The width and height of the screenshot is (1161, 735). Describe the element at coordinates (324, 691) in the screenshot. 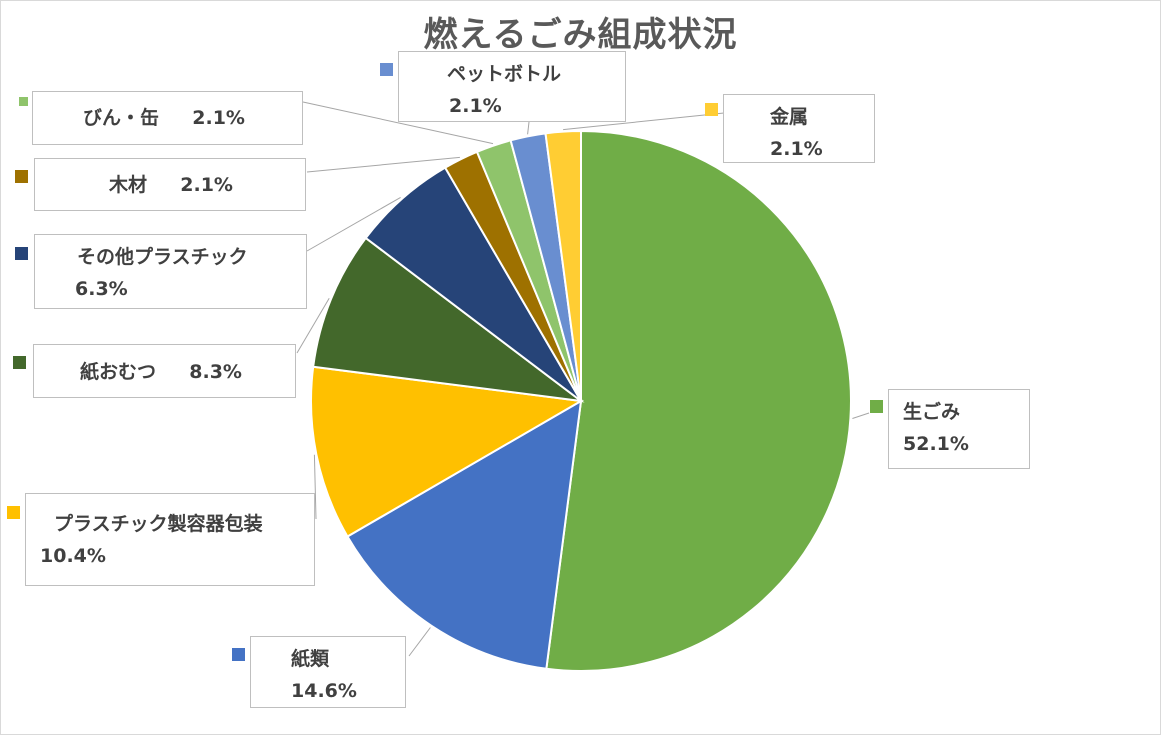

I see `slice-percent: 14.6%` at that location.